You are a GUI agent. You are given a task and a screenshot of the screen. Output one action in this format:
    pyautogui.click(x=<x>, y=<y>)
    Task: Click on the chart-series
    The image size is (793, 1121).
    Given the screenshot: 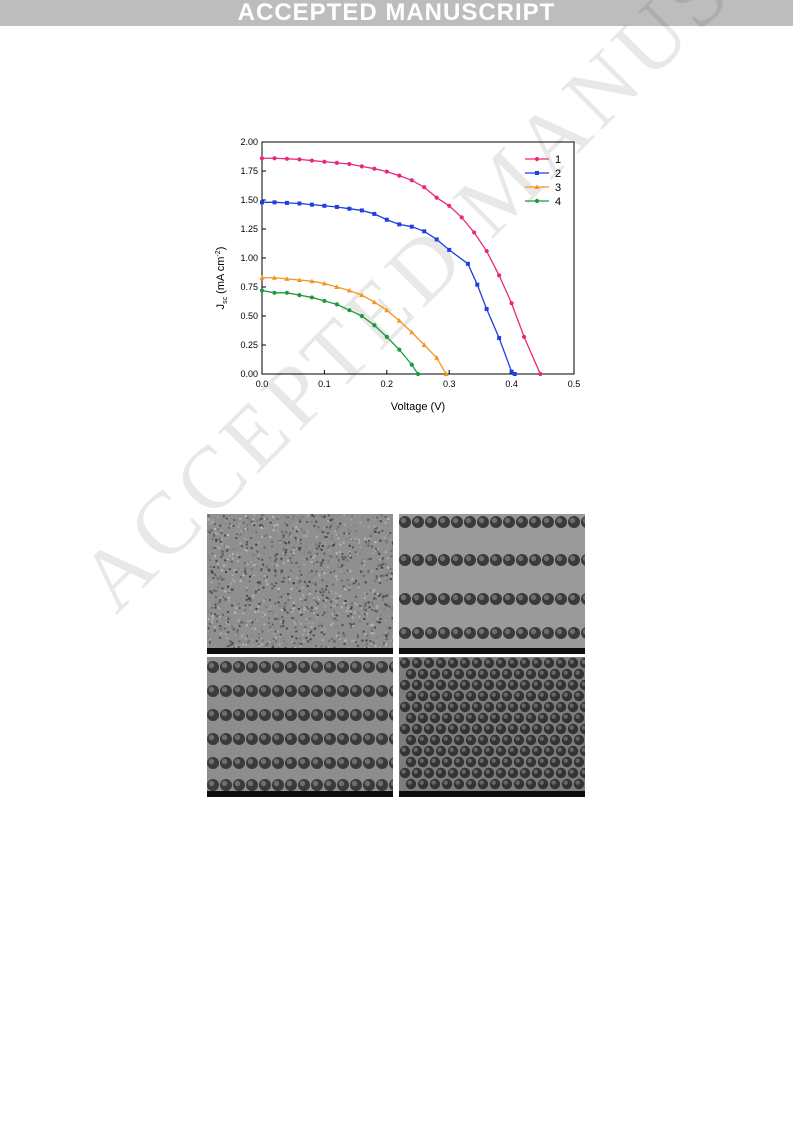 What is the action you would take?
    pyautogui.click(x=401, y=266)
    